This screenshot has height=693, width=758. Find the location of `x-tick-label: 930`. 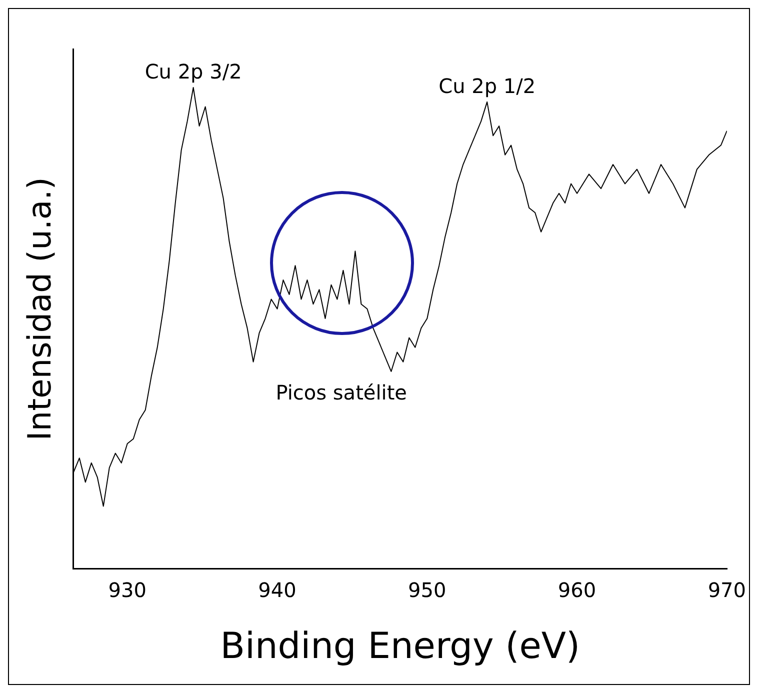

x-tick-label: 930 is located at coordinates (127, 590).